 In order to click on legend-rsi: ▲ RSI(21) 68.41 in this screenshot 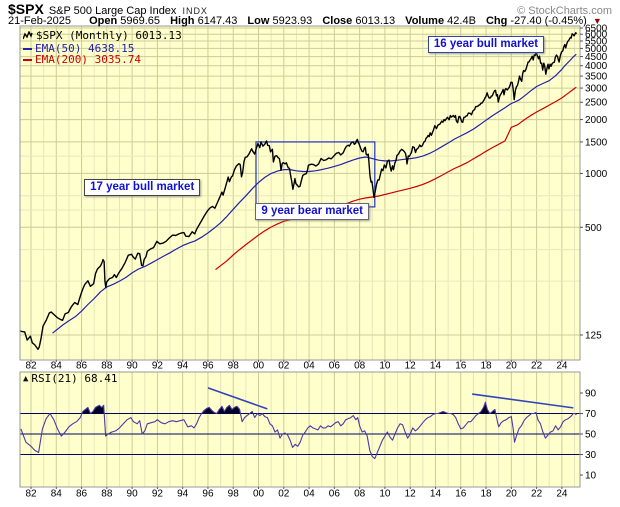, I will do `click(70, 378)`.